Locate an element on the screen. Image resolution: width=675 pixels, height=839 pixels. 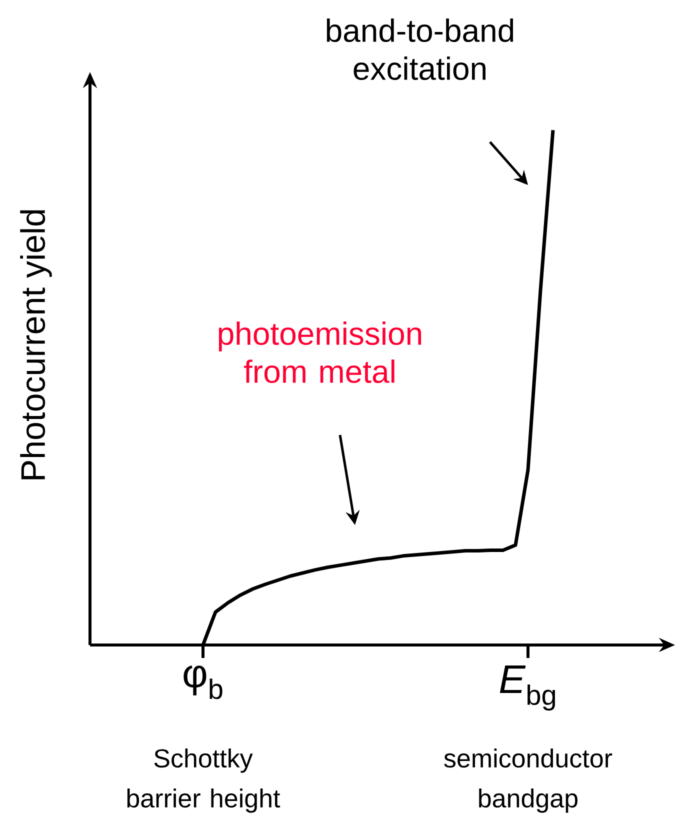
x-tick-label: φ$_{b}$ is located at coordinates (203, 683).